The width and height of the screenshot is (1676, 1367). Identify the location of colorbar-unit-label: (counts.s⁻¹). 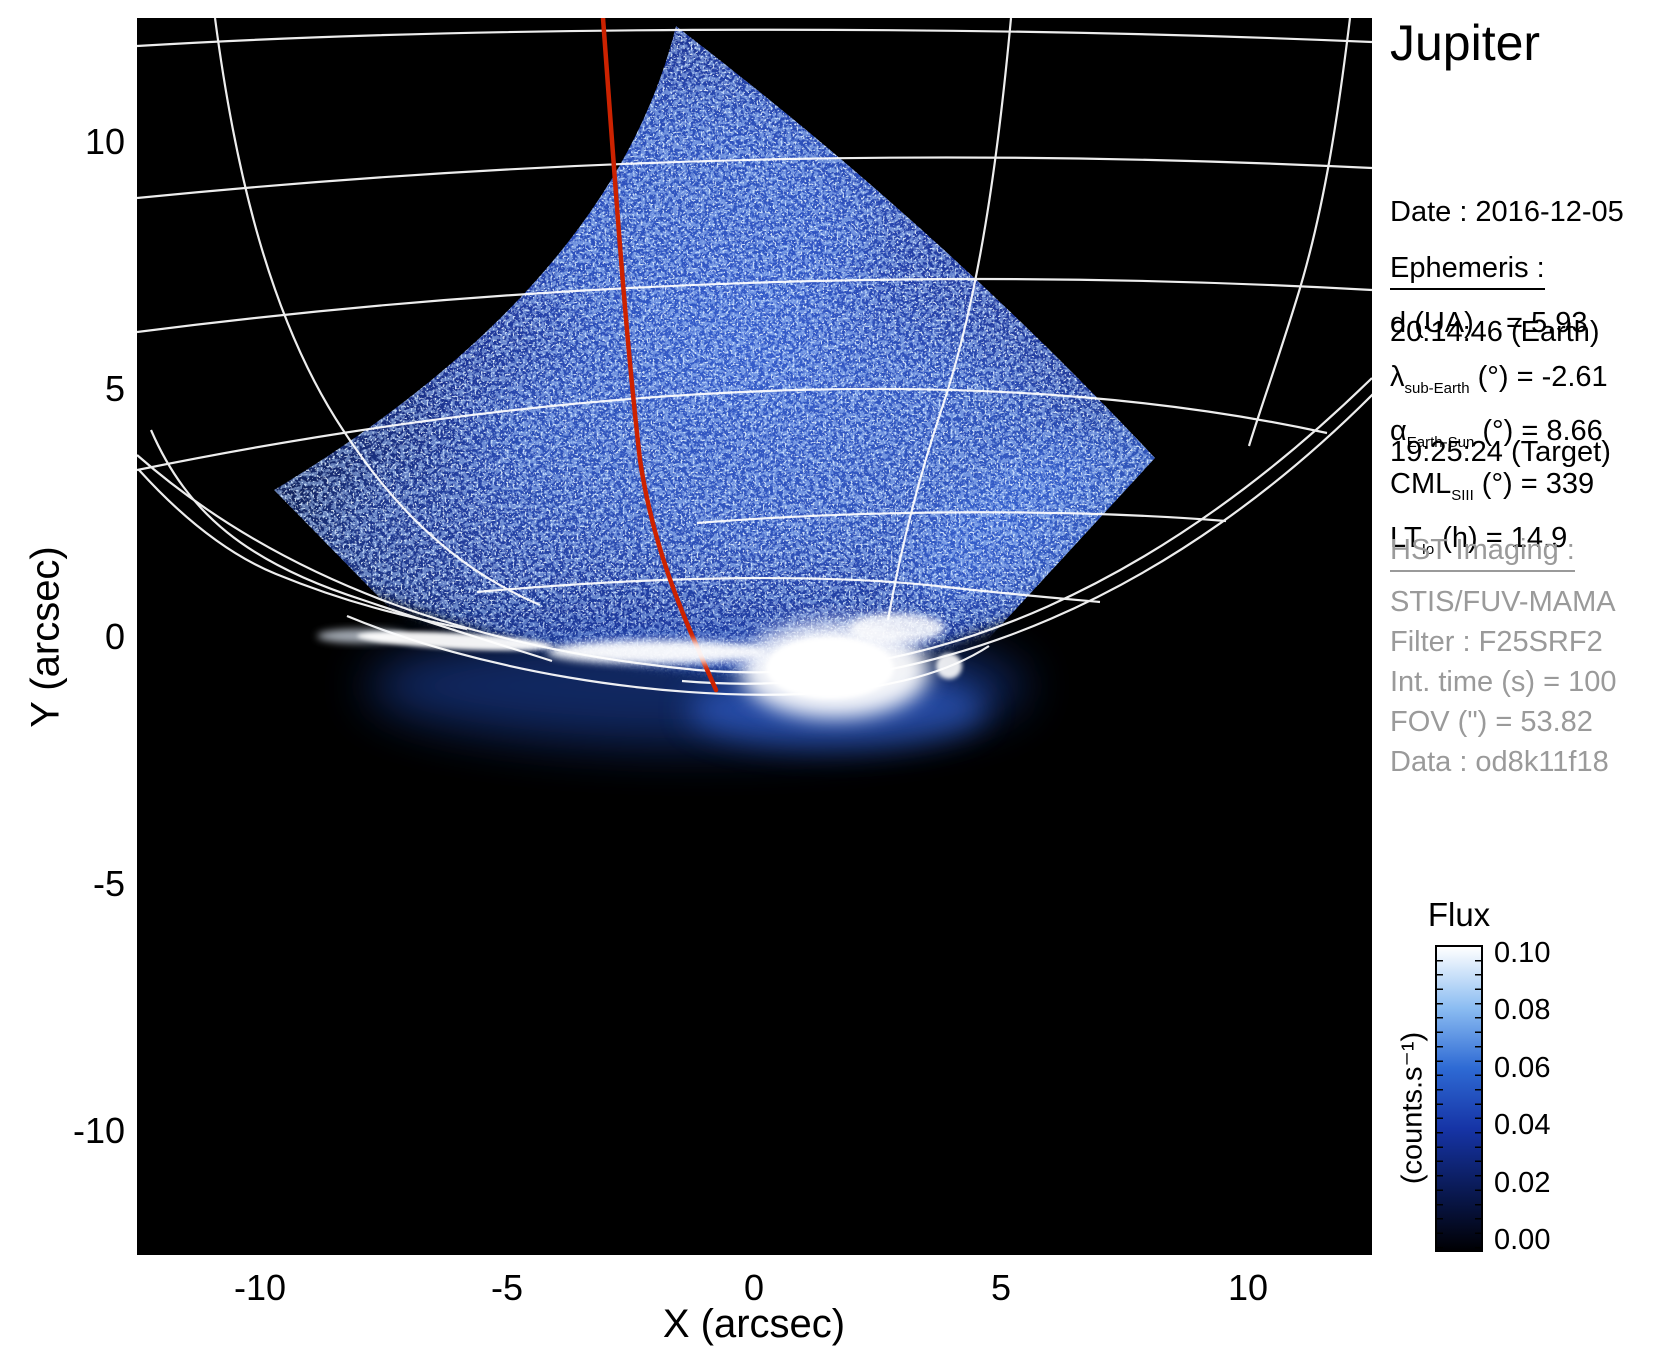
(1412, 1108).